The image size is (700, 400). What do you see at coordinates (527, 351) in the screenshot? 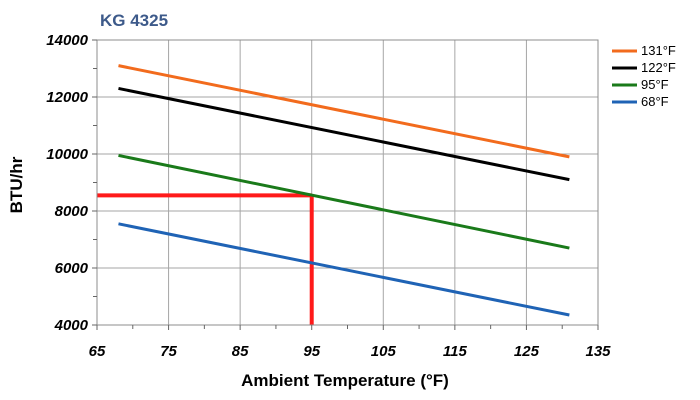
I see `x-tick-label: 125` at bounding box center [527, 351].